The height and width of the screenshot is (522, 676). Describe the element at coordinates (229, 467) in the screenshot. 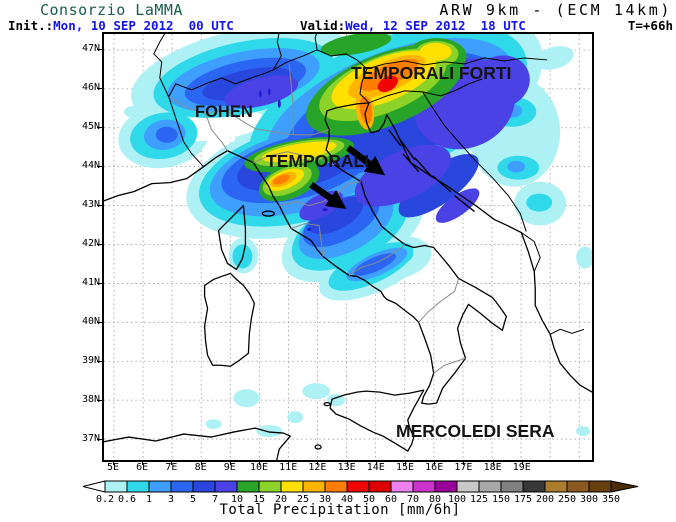

I see `lon-tick-label: 9E` at that location.